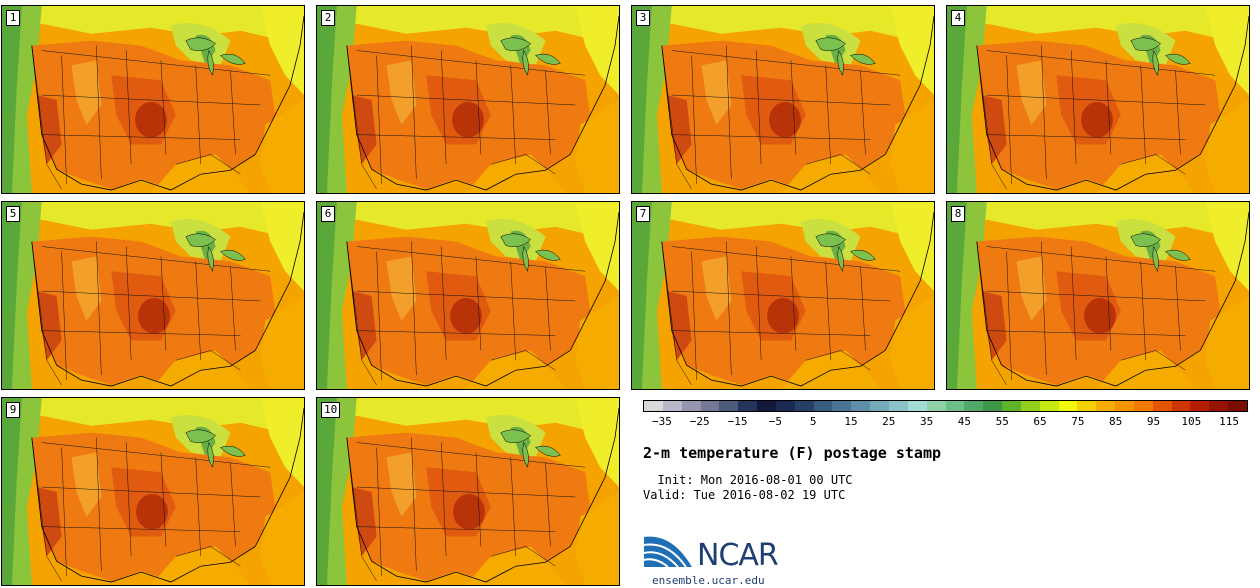 This screenshot has width=1260, height=588. I want to click on valid-time: Valid: Tue 2016-08-02 19 UTC, so click(744, 495).